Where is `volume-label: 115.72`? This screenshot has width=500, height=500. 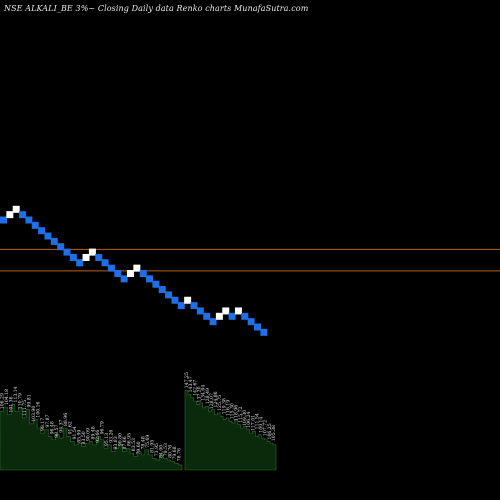
volume-label: 115.72 is located at coordinates (241, 414).